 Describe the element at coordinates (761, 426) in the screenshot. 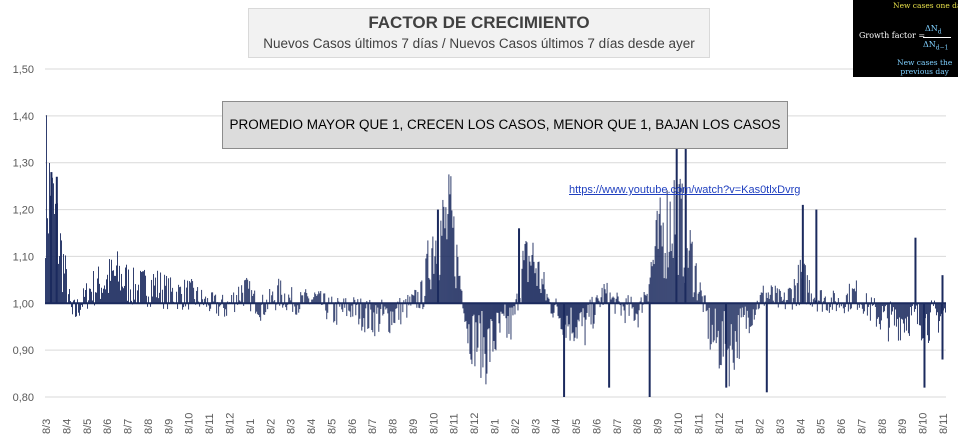

I see `x-tick-label: 8/2` at that location.